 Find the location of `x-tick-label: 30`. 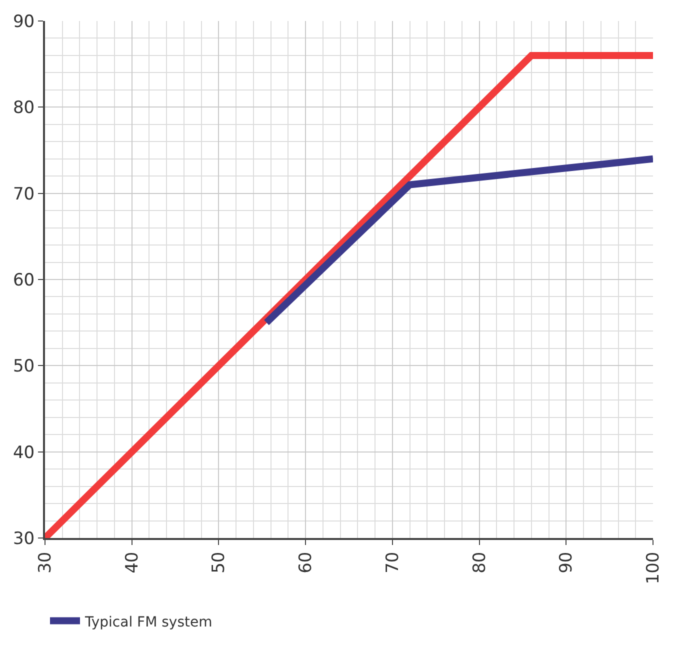

x-tick-label: 30 is located at coordinates (46, 563).